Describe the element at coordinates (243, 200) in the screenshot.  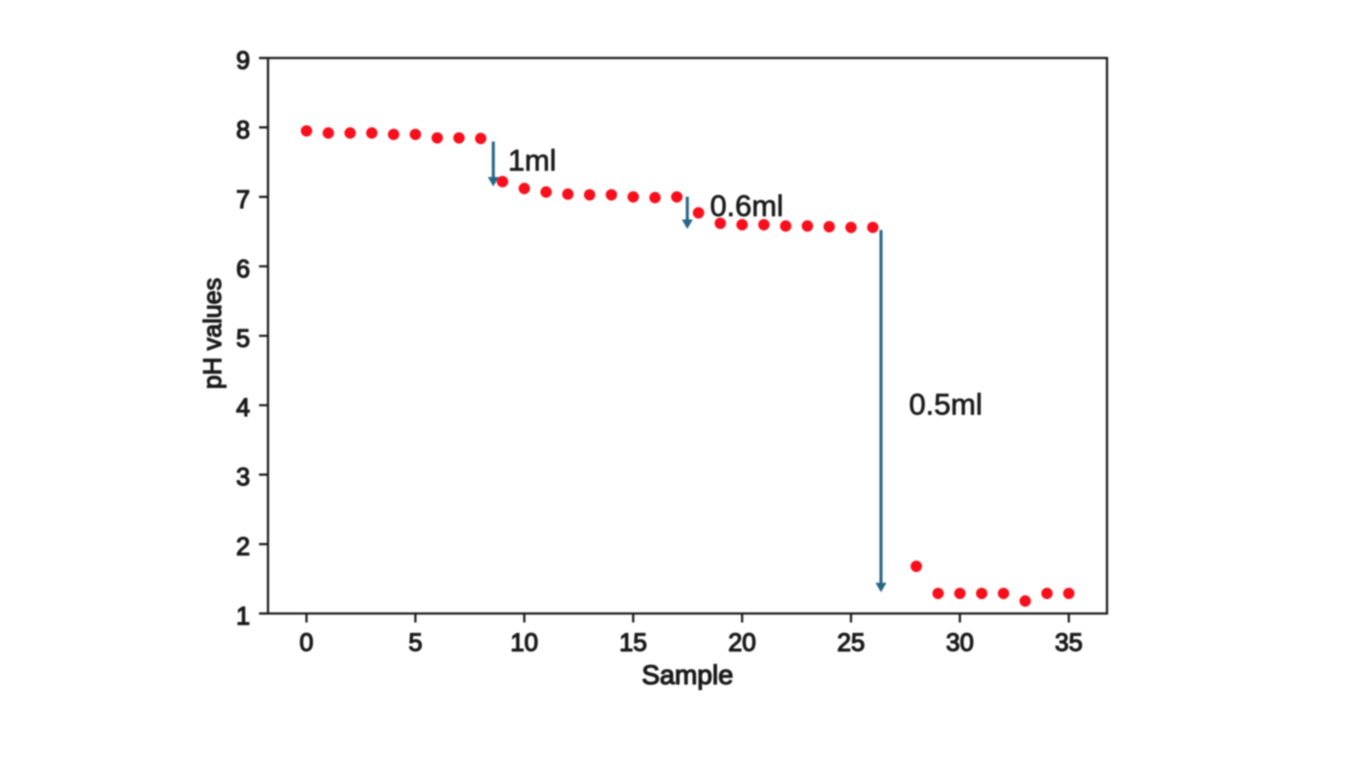
I see `svg-text: 7` at that location.